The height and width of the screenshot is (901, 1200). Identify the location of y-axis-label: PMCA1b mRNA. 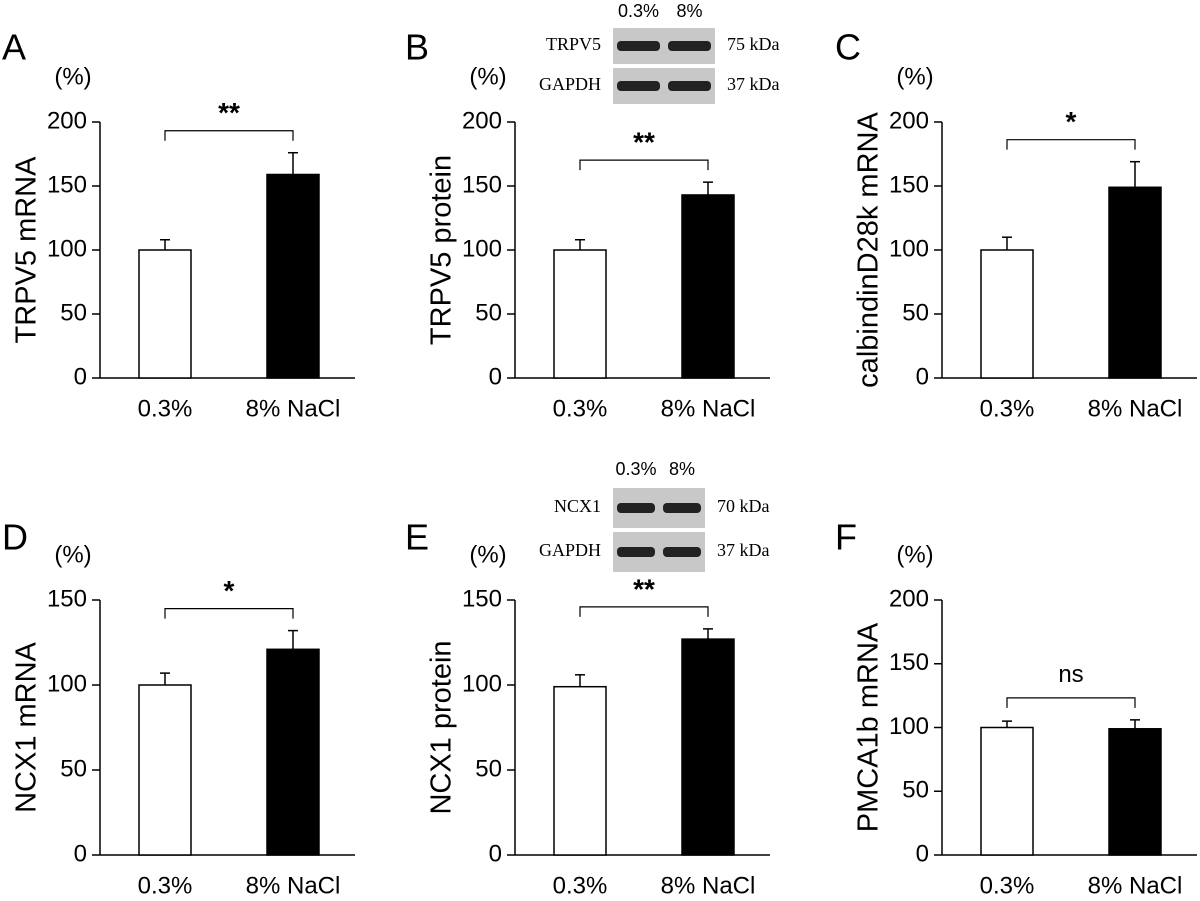
(869, 727).